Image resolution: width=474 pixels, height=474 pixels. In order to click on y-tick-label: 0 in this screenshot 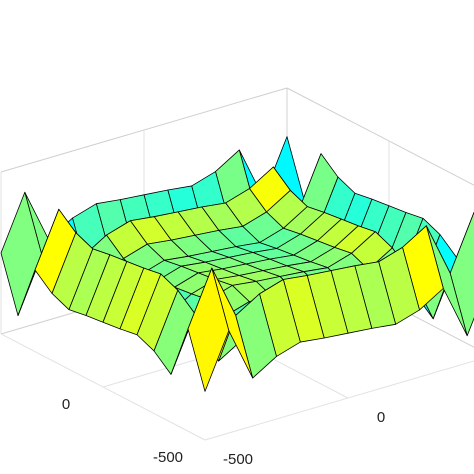, I will do `click(381, 417)`.